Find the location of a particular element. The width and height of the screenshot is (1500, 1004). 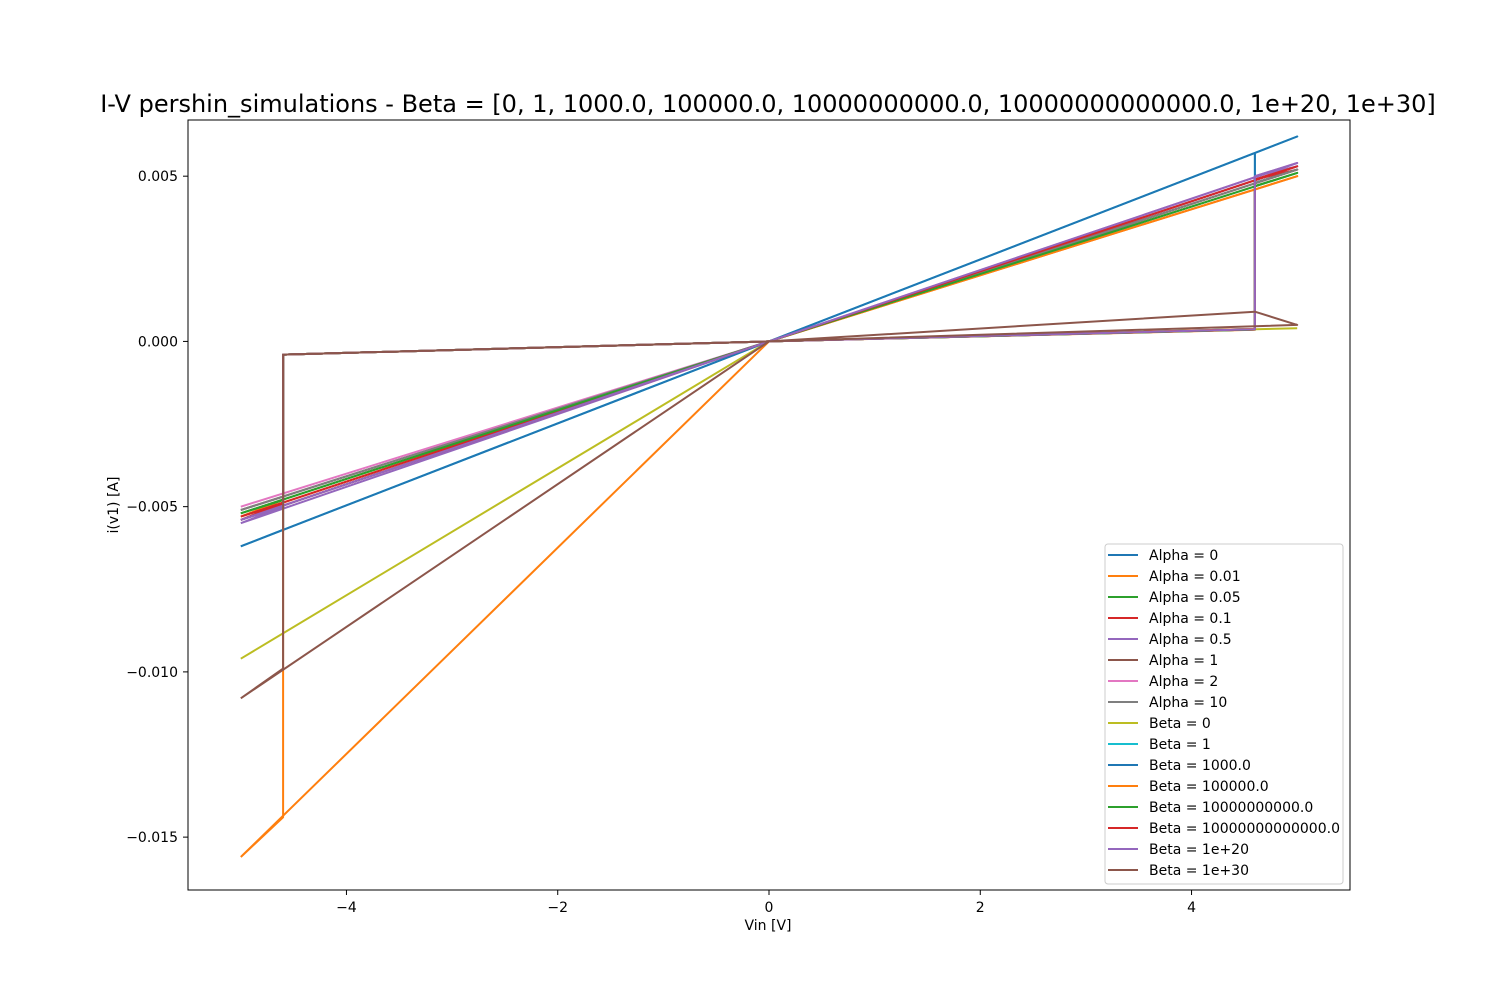

y-axis-ticks: 0.005 0.000 −0.005 −0.010 −0.015 is located at coordinates (157, 507).